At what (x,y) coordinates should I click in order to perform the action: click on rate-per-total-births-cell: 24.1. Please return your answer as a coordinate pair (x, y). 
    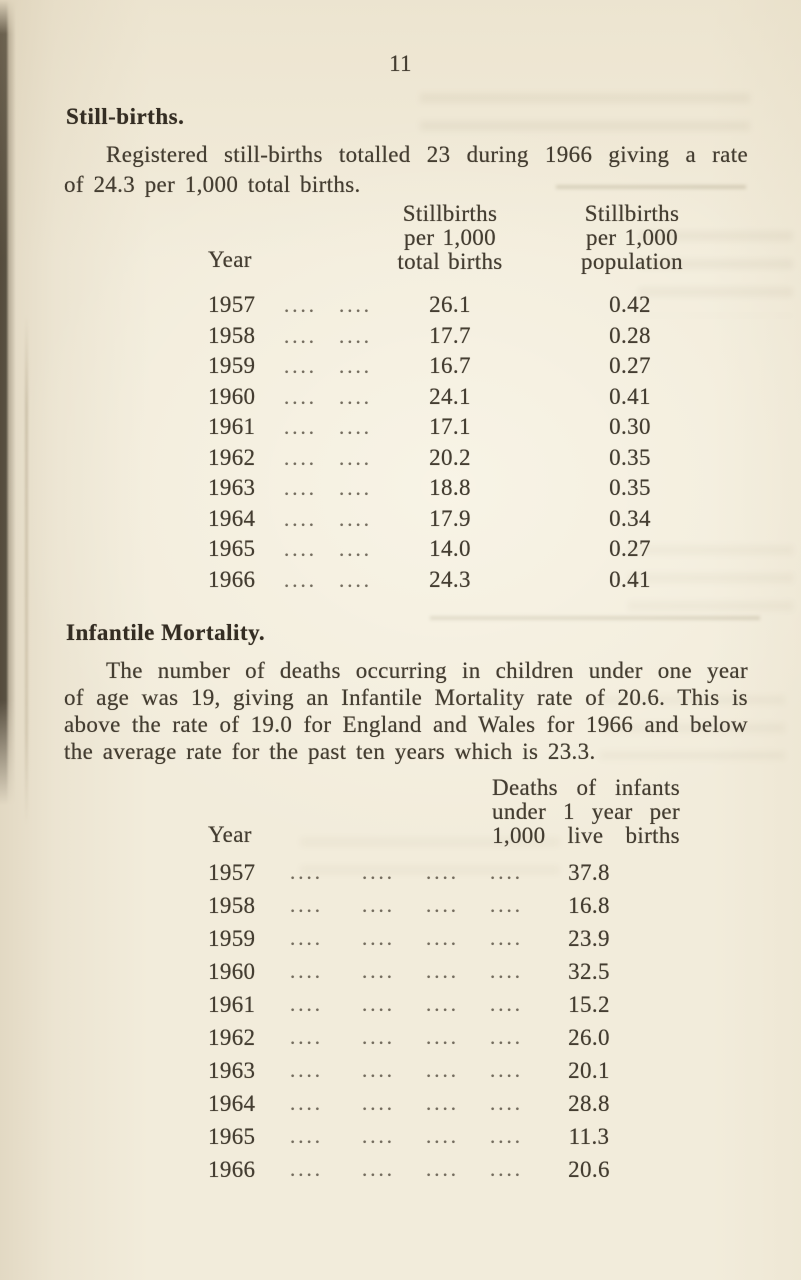
    Looking at the image, I should click on (450, 396).